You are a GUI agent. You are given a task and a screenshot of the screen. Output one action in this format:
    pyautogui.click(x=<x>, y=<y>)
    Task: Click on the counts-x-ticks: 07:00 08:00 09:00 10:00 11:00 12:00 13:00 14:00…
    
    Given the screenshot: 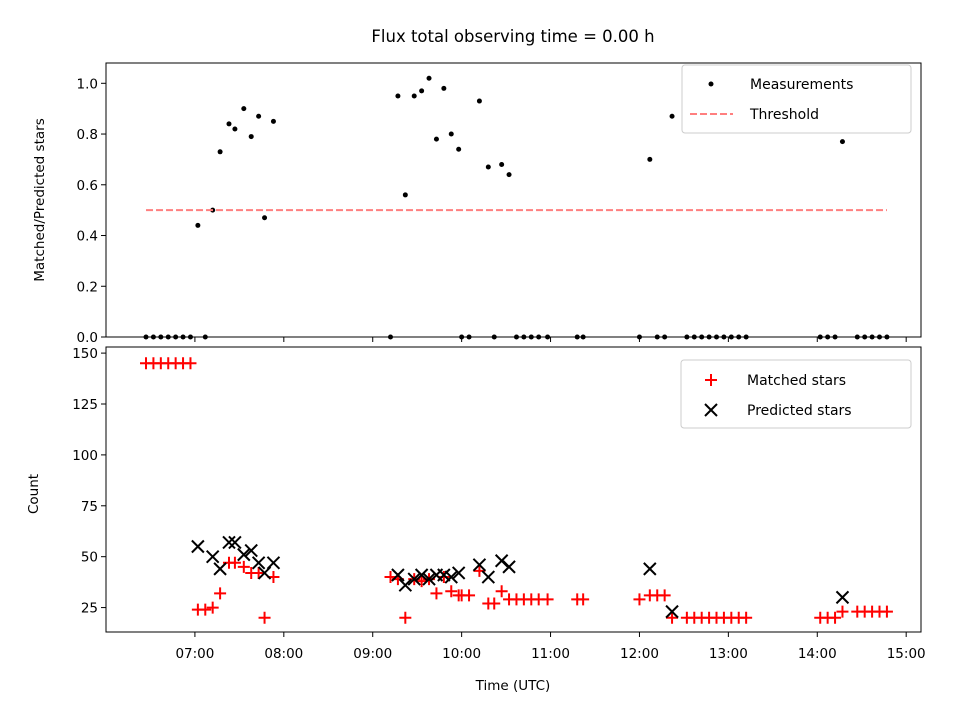 What is the action you would take?
    pyautogui.click(x=550, y=647)
    